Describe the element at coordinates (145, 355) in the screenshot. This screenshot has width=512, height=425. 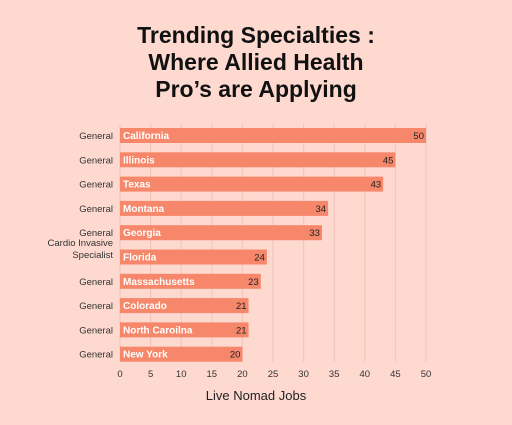
I see `bar-state-label: New York` at that location.